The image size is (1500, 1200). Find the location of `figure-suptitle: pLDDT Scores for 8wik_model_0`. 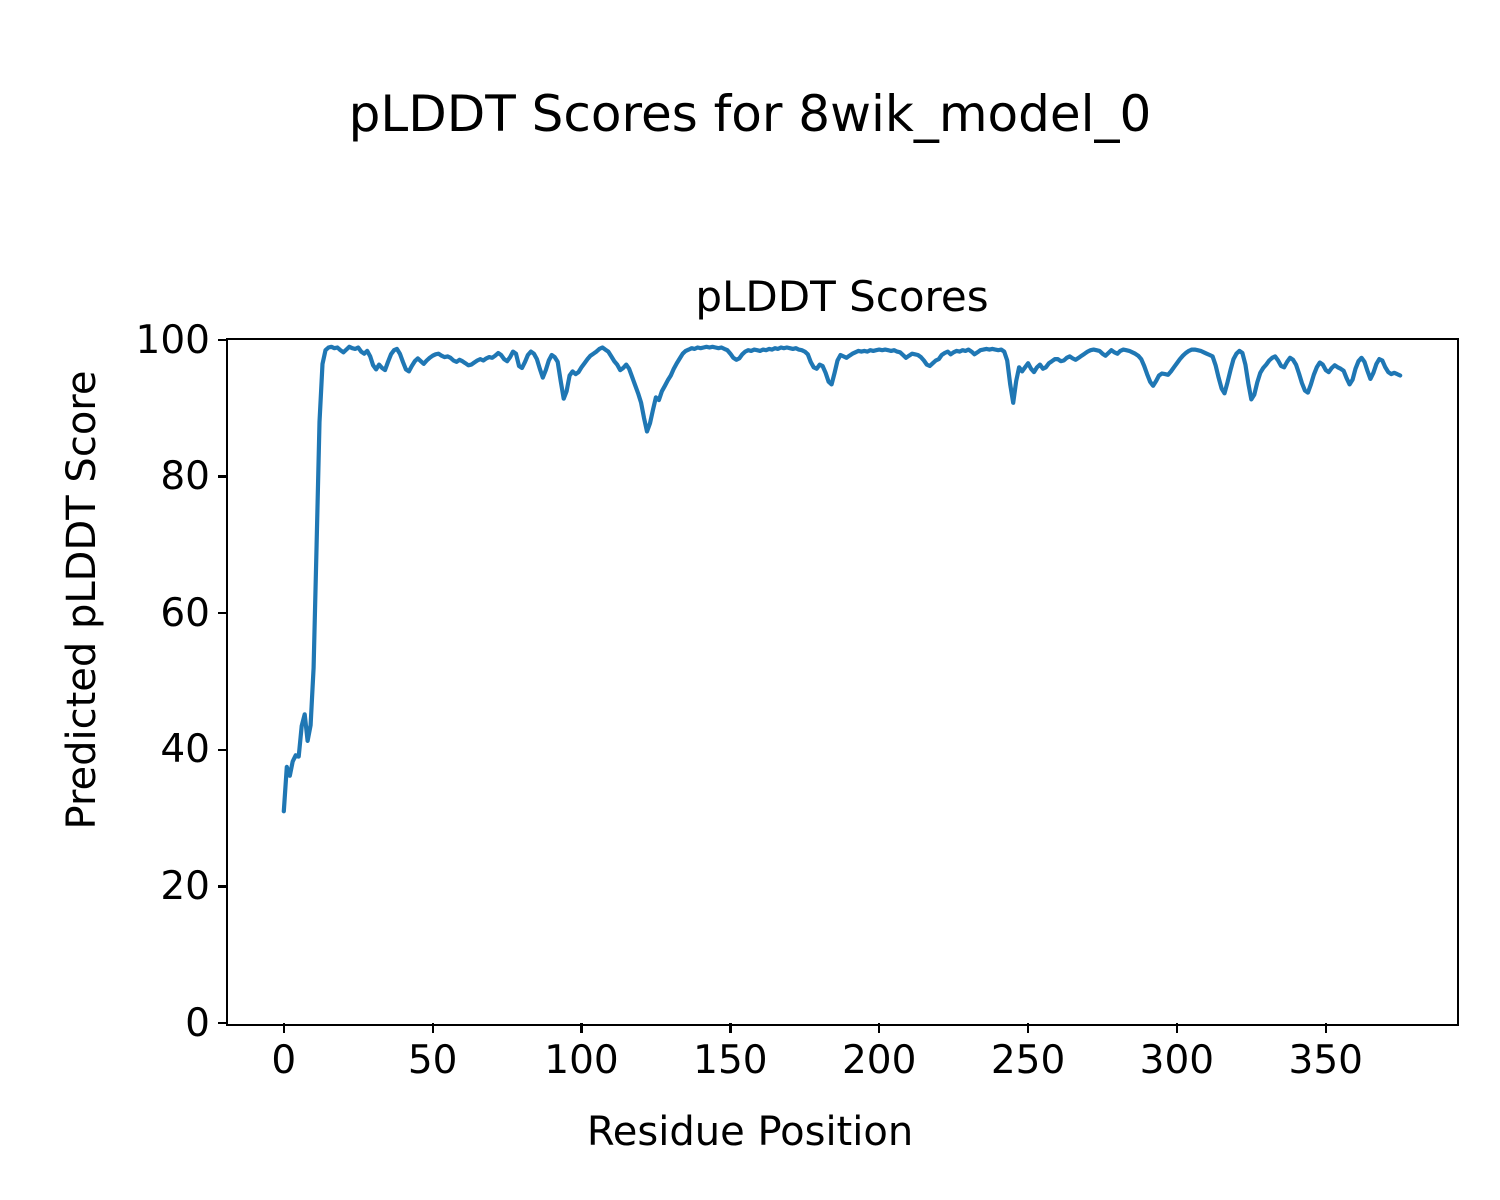

figure-suptitle: pLDDT Scores for 8wik_model_0 is located at coordinates (750, 114).